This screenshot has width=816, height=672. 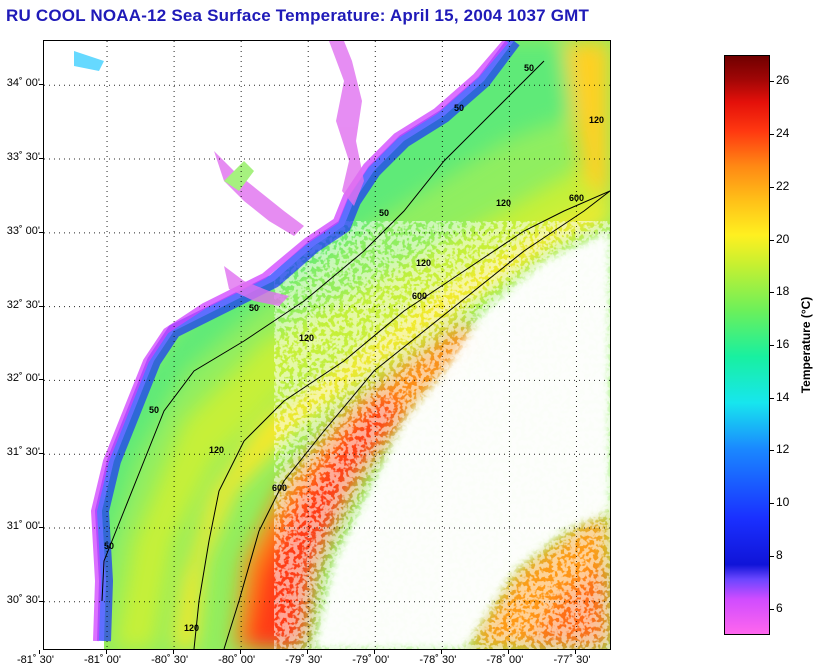 I want to click on colorbar-title: Temperature (°C), so click(x=806, y=345).